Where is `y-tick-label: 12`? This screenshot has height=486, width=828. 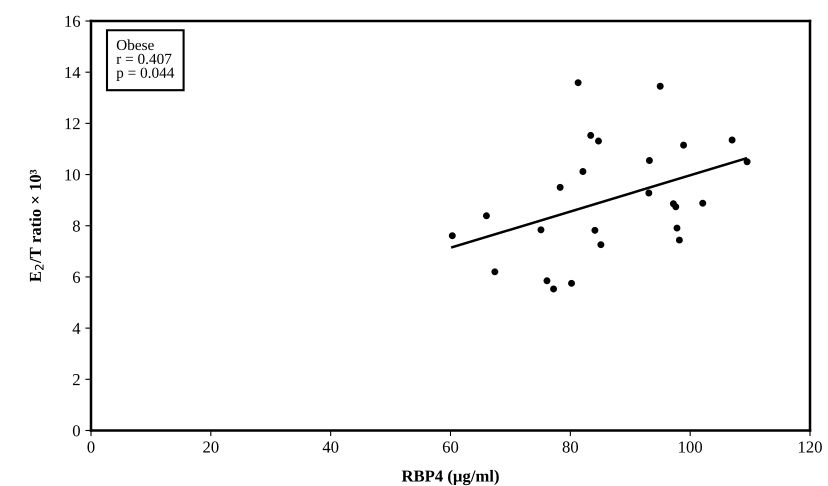 y-tick-label: 12 is located at coordinates (72, 124).